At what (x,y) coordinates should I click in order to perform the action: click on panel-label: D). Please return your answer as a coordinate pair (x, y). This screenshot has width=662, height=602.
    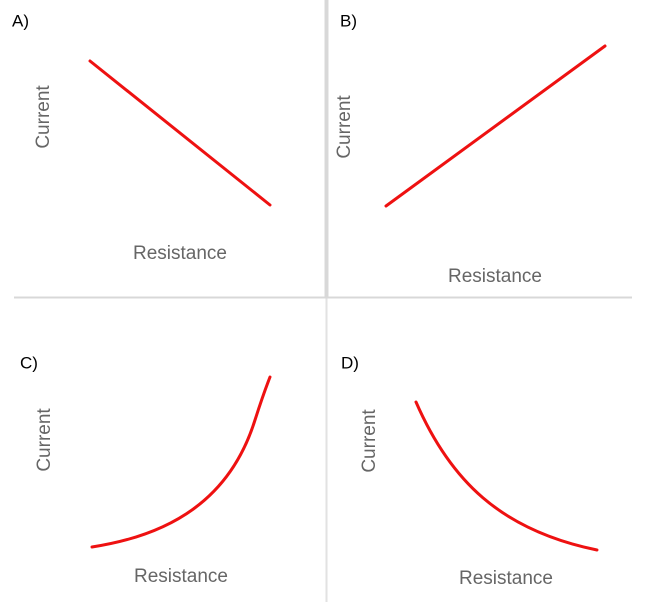
    Looking at the image, I should click on (350, 362).